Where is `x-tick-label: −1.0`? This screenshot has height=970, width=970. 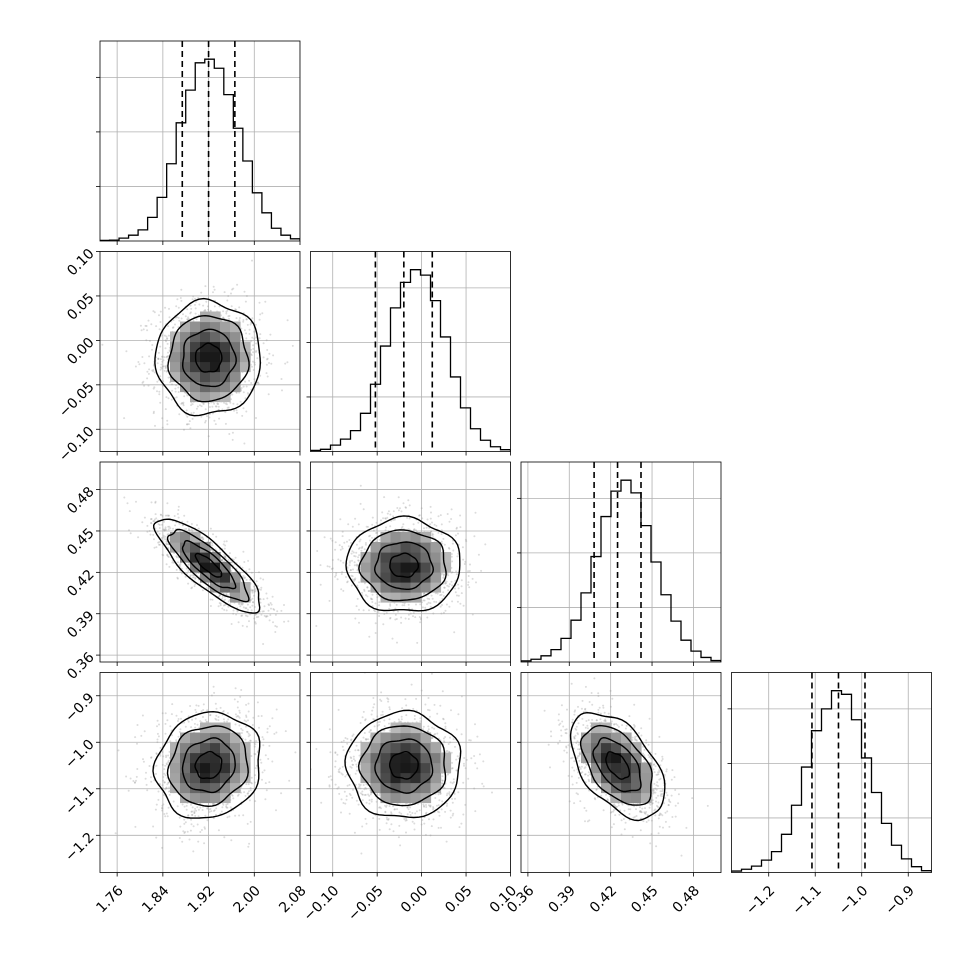 x-tick-label: −1.0 is located at coordinates (853, 900).